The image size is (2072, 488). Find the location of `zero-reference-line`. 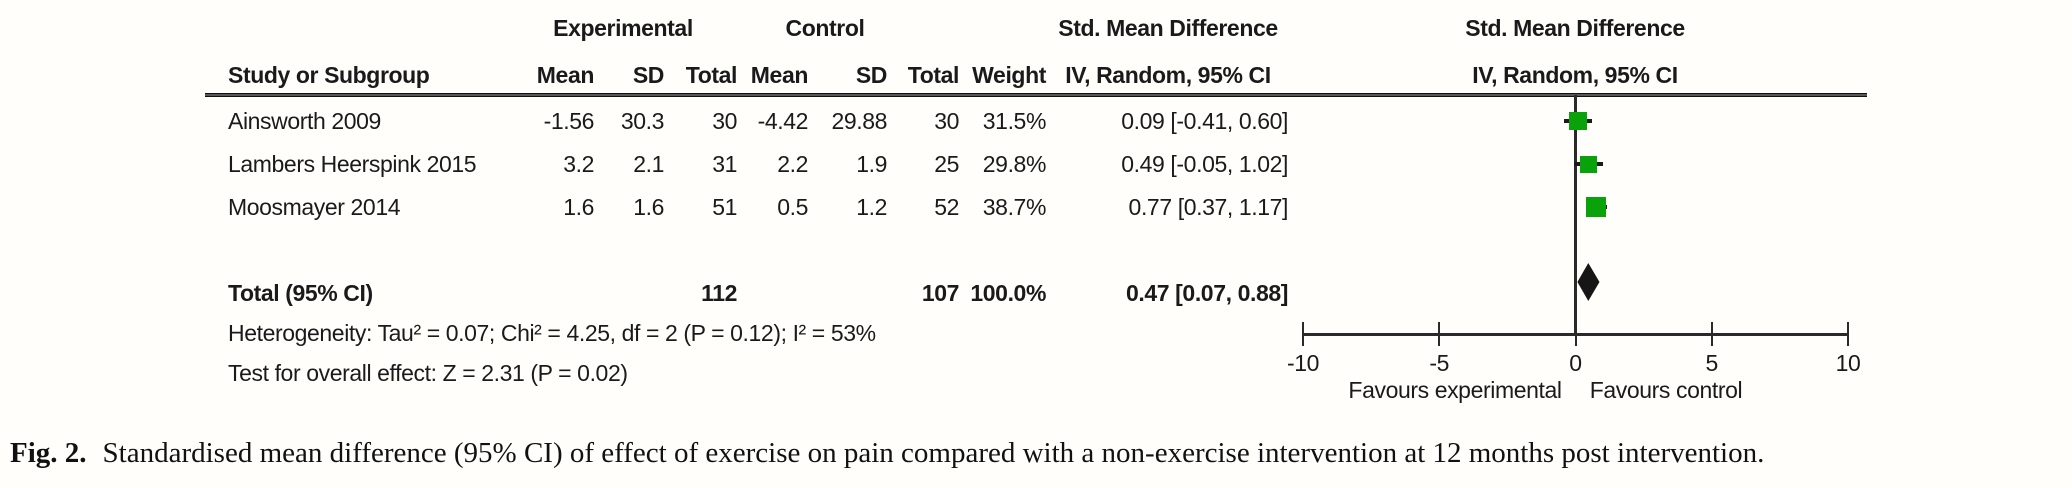

zero-reference-line is located at coordinates (1575, 214).